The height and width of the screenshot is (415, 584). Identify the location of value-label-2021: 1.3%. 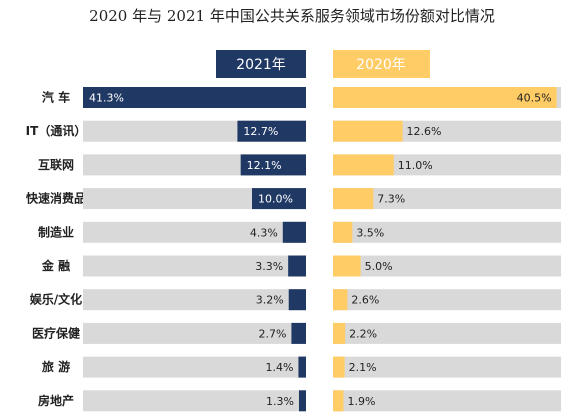
(280, 401).